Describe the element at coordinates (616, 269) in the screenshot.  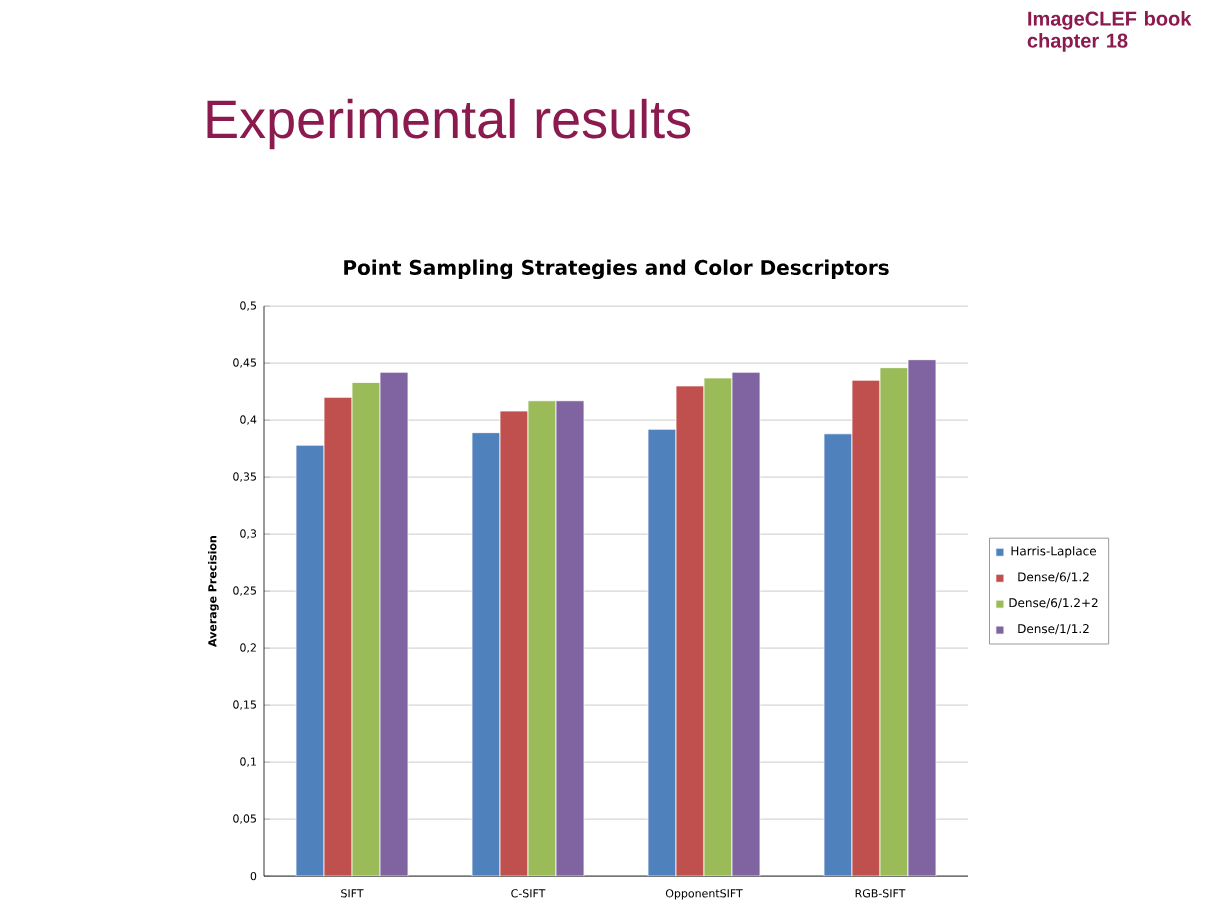
I see `chart-title: Point Sampling Strategies and Color Descriptors` at that location.